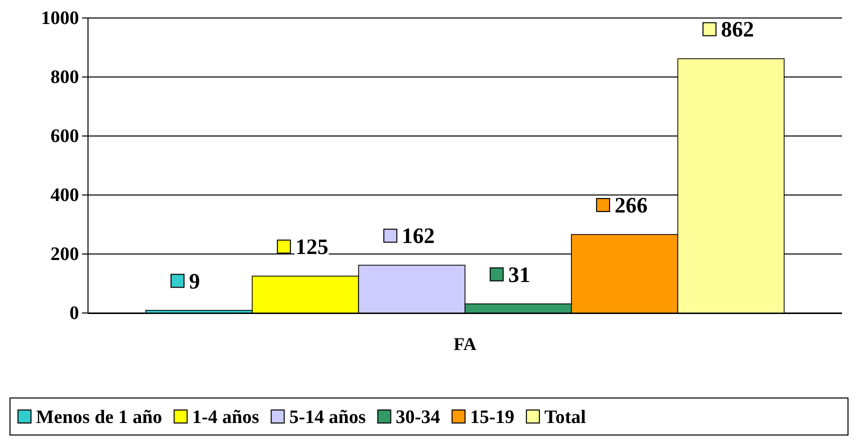 This screenshot has width=856, height=440. I want to click on y-tick-label: 800, so click(64, 77).